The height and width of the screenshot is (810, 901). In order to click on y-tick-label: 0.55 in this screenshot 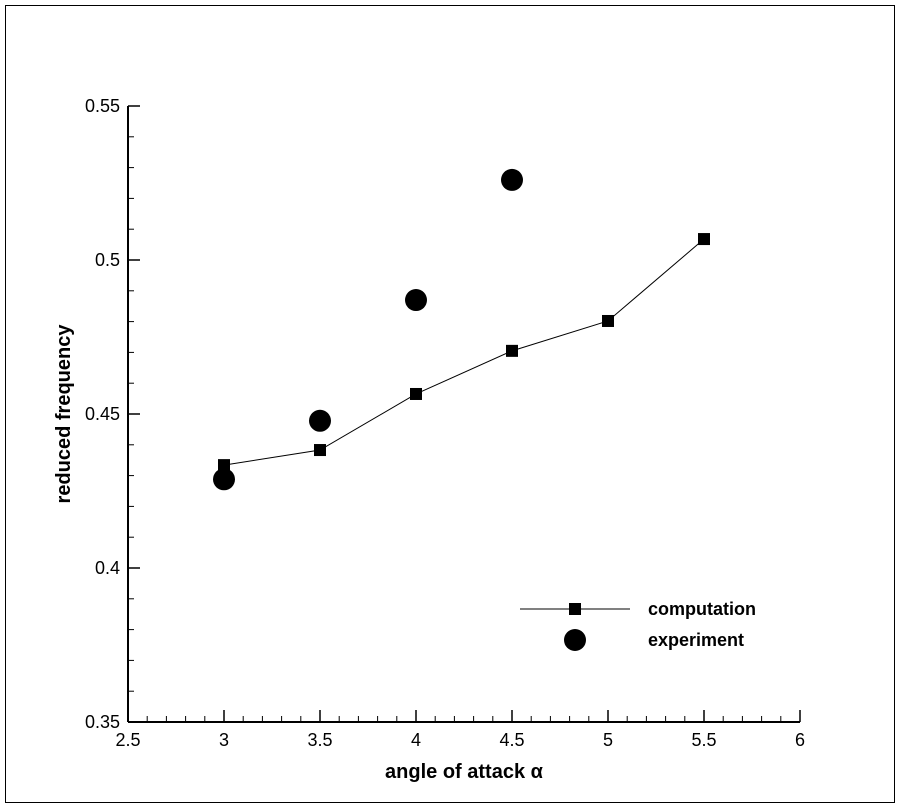, I will do `click(102, 106)`.